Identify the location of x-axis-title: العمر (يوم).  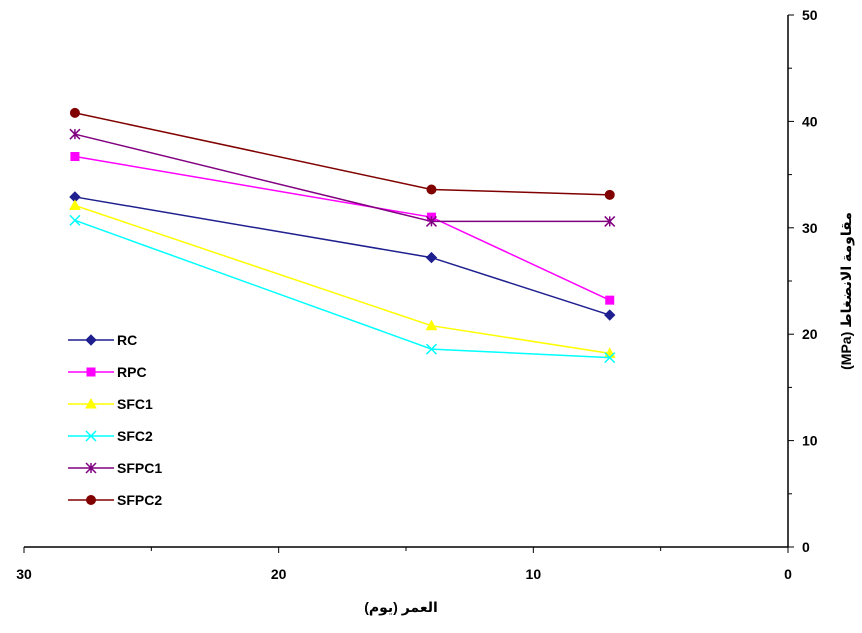
(401, 607).